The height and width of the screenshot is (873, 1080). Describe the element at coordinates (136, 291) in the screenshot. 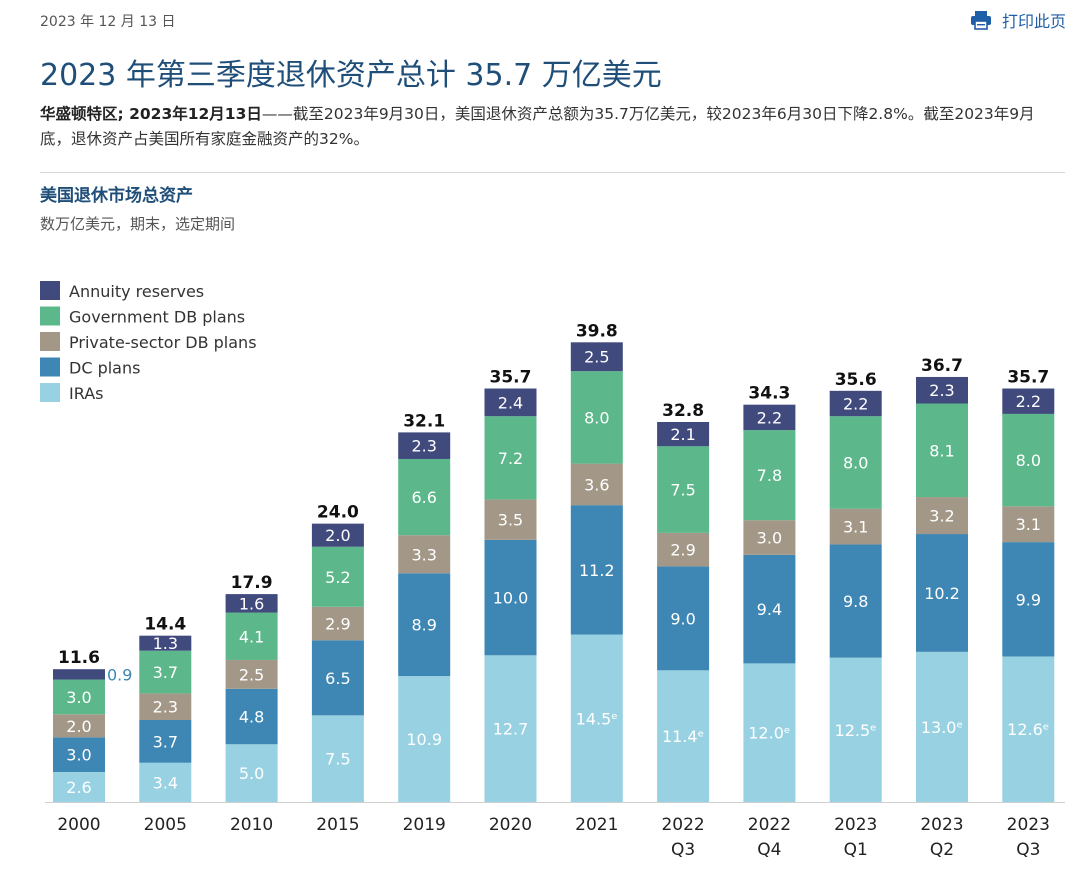

I see `legend-label: Annuity reserves` at that location.